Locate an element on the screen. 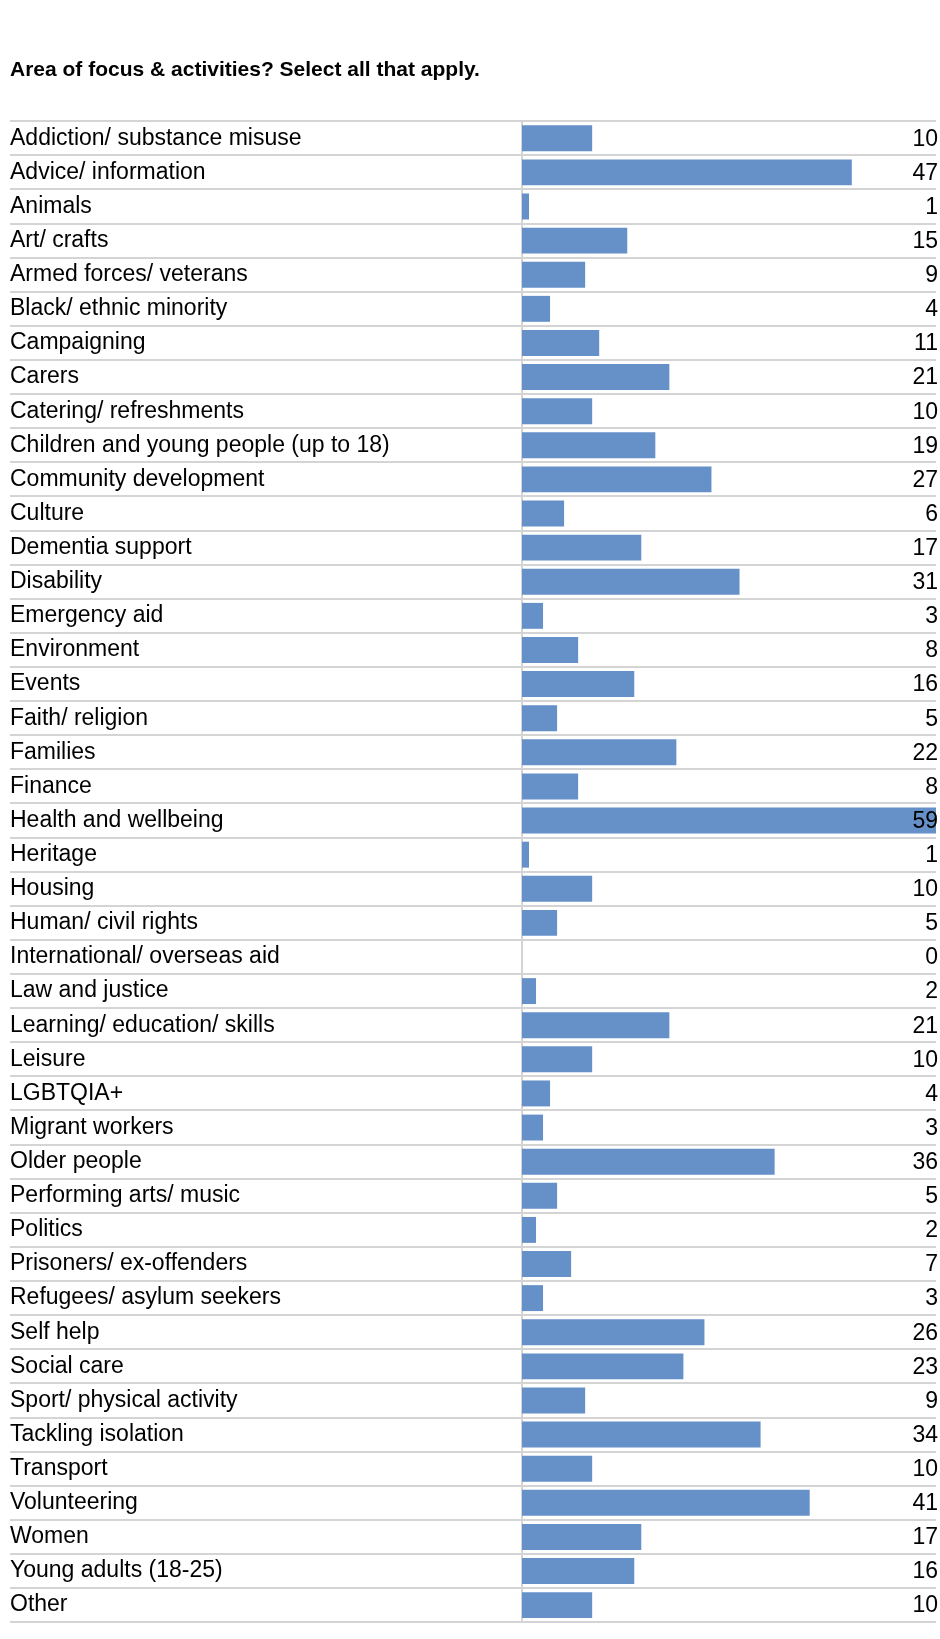  data-label: 7 is located at coordinates (931, 1263).